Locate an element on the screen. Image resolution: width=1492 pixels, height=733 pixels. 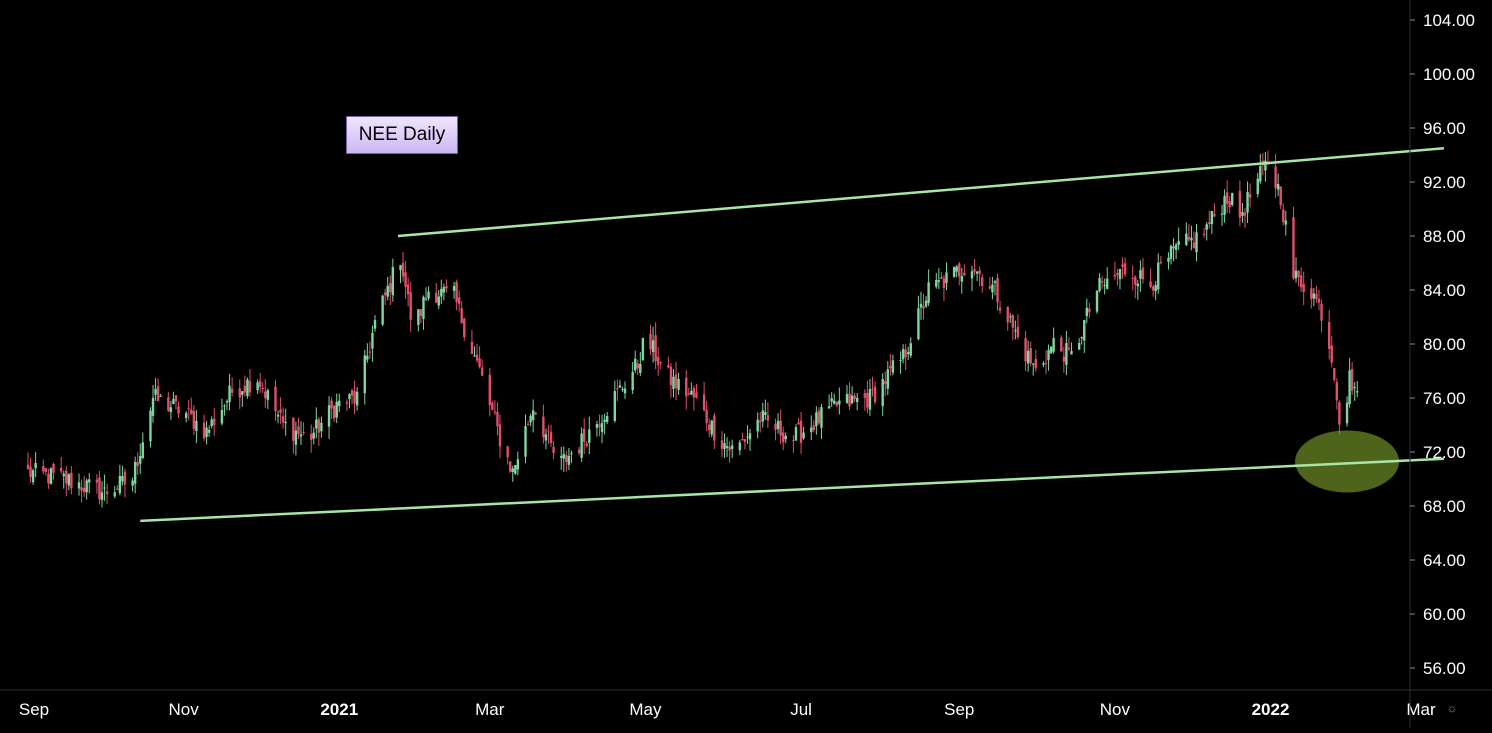
x-tick-label: Mar is located at coordinates (1421, 709).